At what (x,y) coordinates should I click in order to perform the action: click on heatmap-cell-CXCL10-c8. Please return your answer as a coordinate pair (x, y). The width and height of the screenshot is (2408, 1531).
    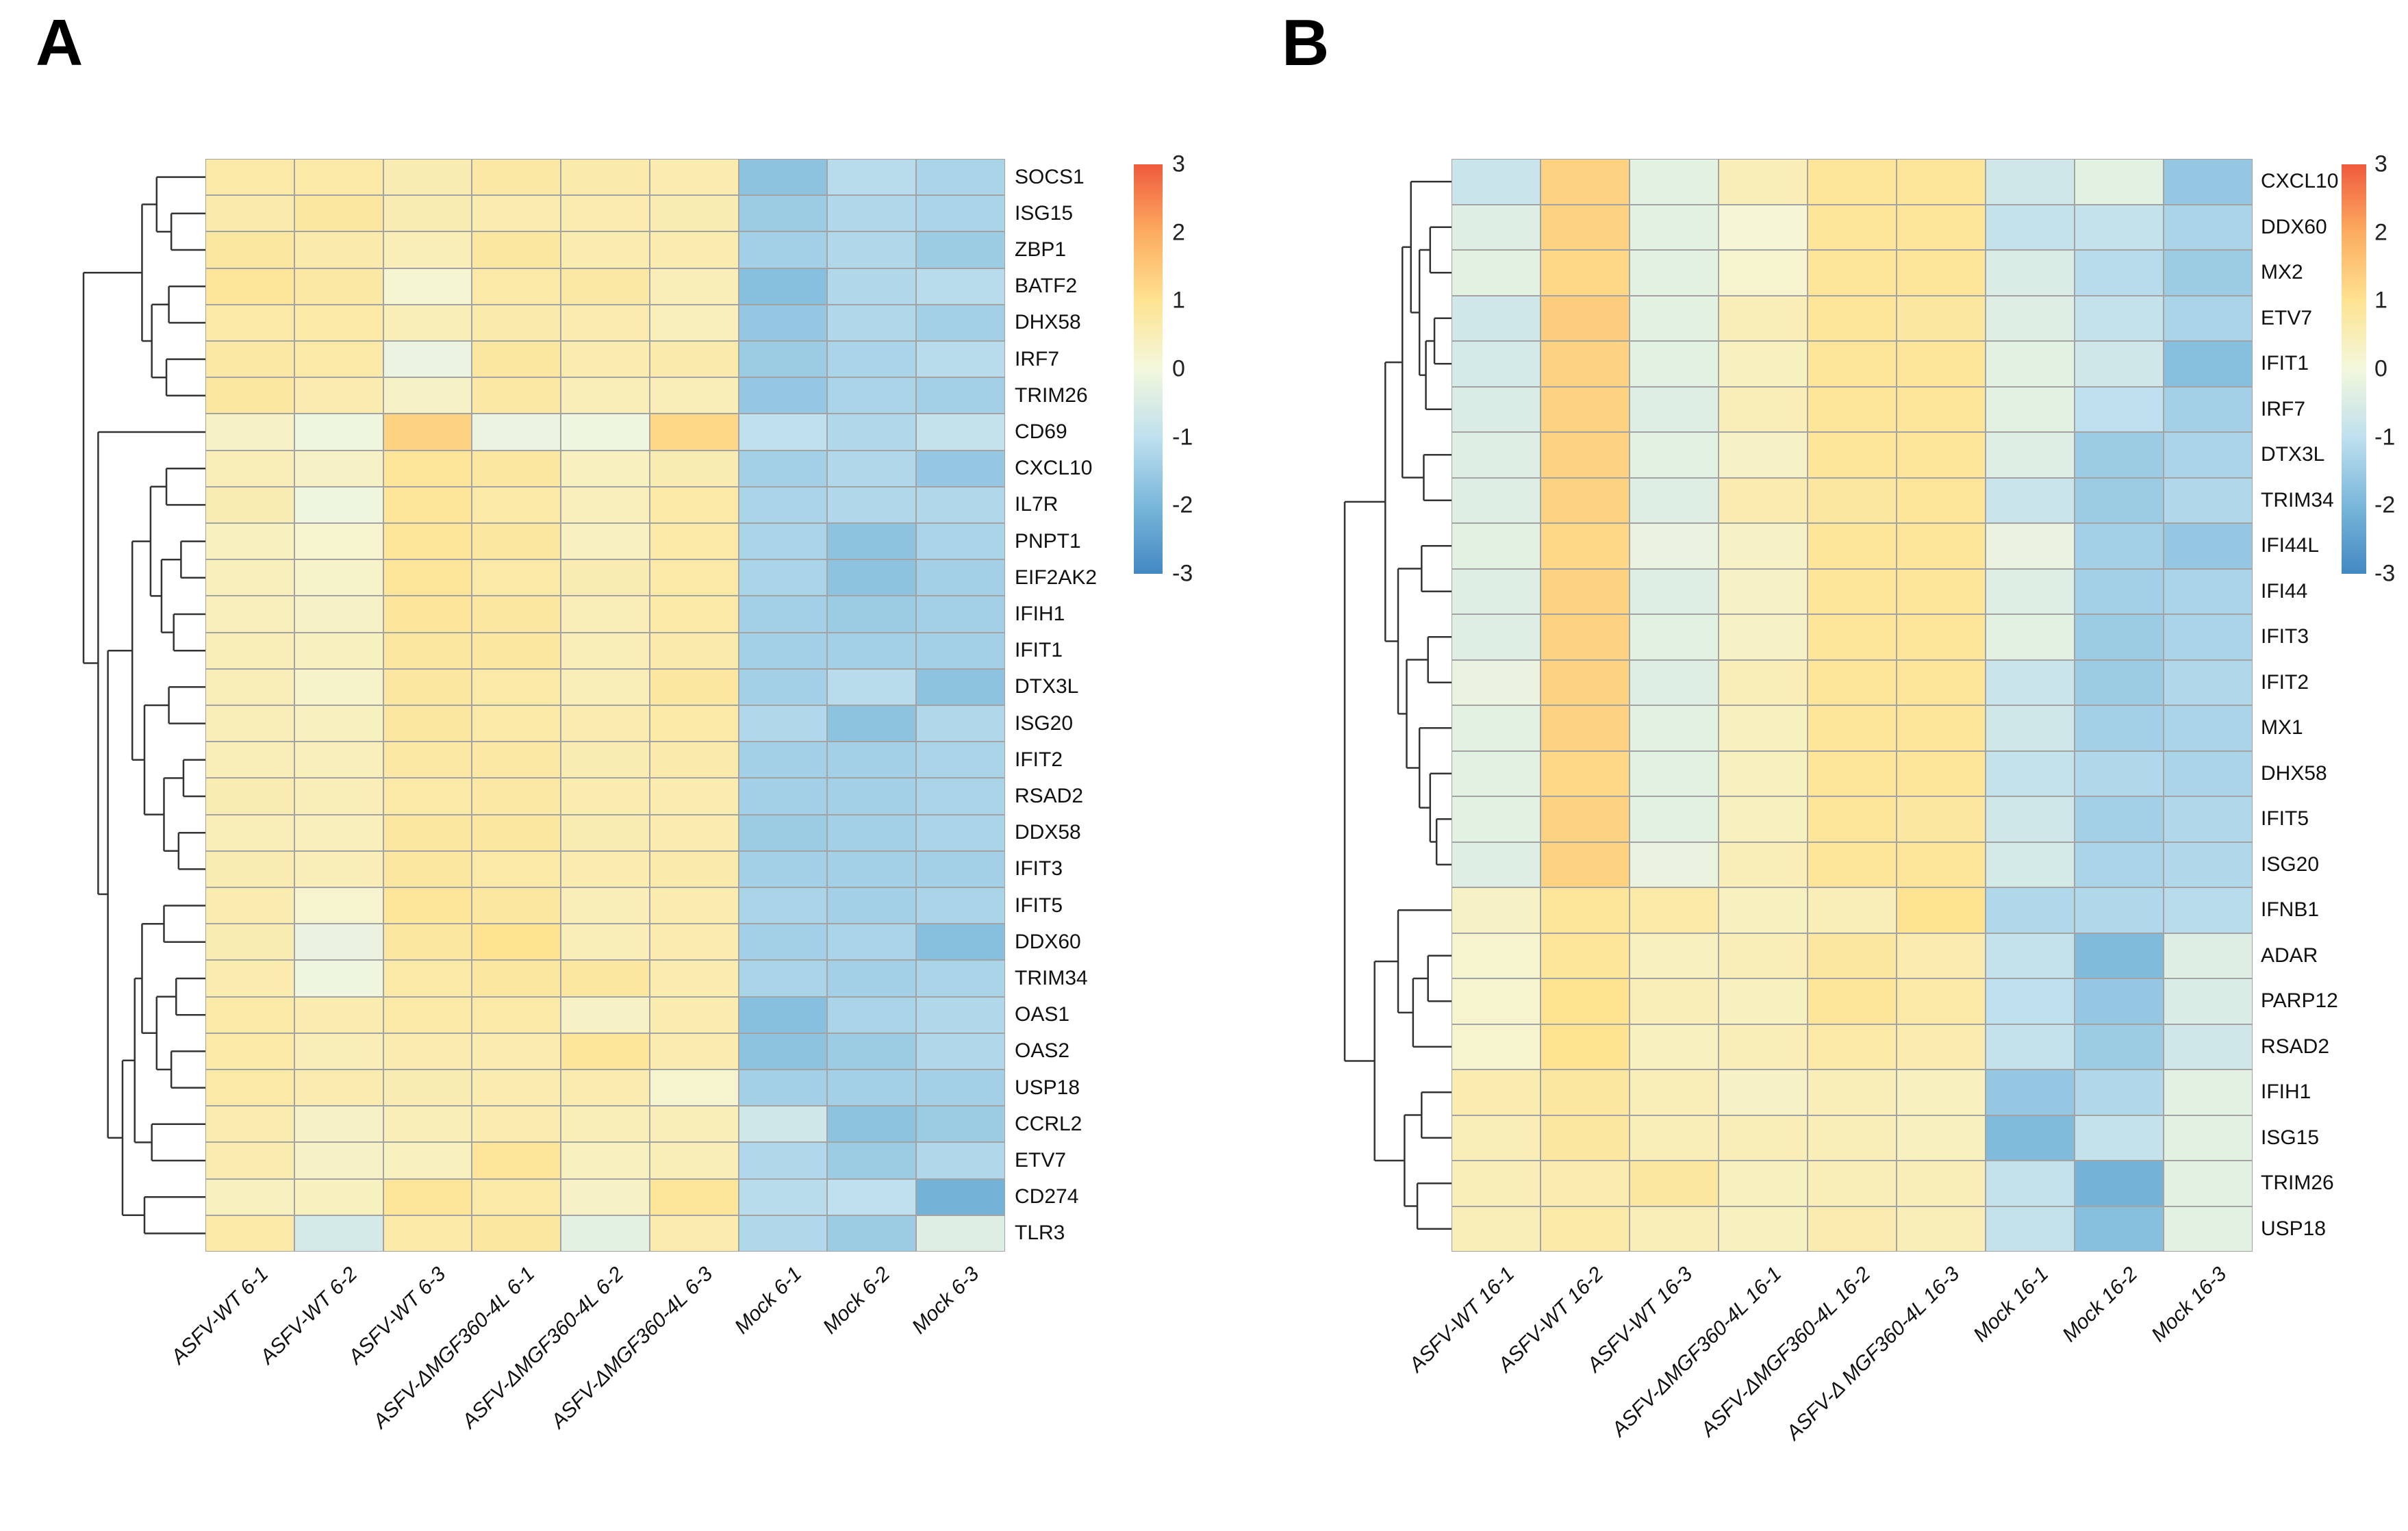
    Looking at the image, I should click on (872, 468).